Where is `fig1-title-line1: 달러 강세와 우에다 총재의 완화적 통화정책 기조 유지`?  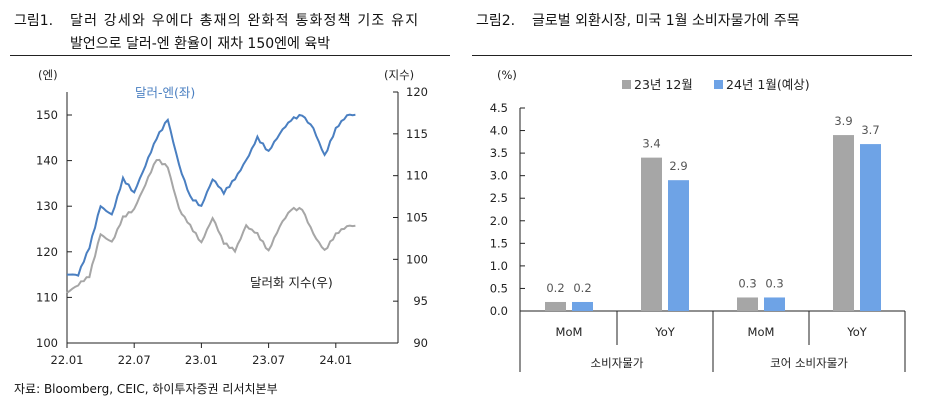
fig1-title-line1: 달러 강세와 우에다 총재의 완화적 통화정책 기조 유지 is located at coordinates (245, 21).